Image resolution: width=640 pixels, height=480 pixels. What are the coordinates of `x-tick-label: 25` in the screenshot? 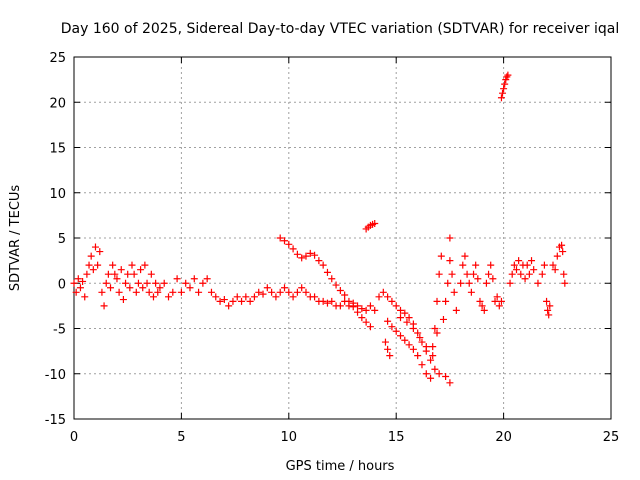 It's located at (611, 437).